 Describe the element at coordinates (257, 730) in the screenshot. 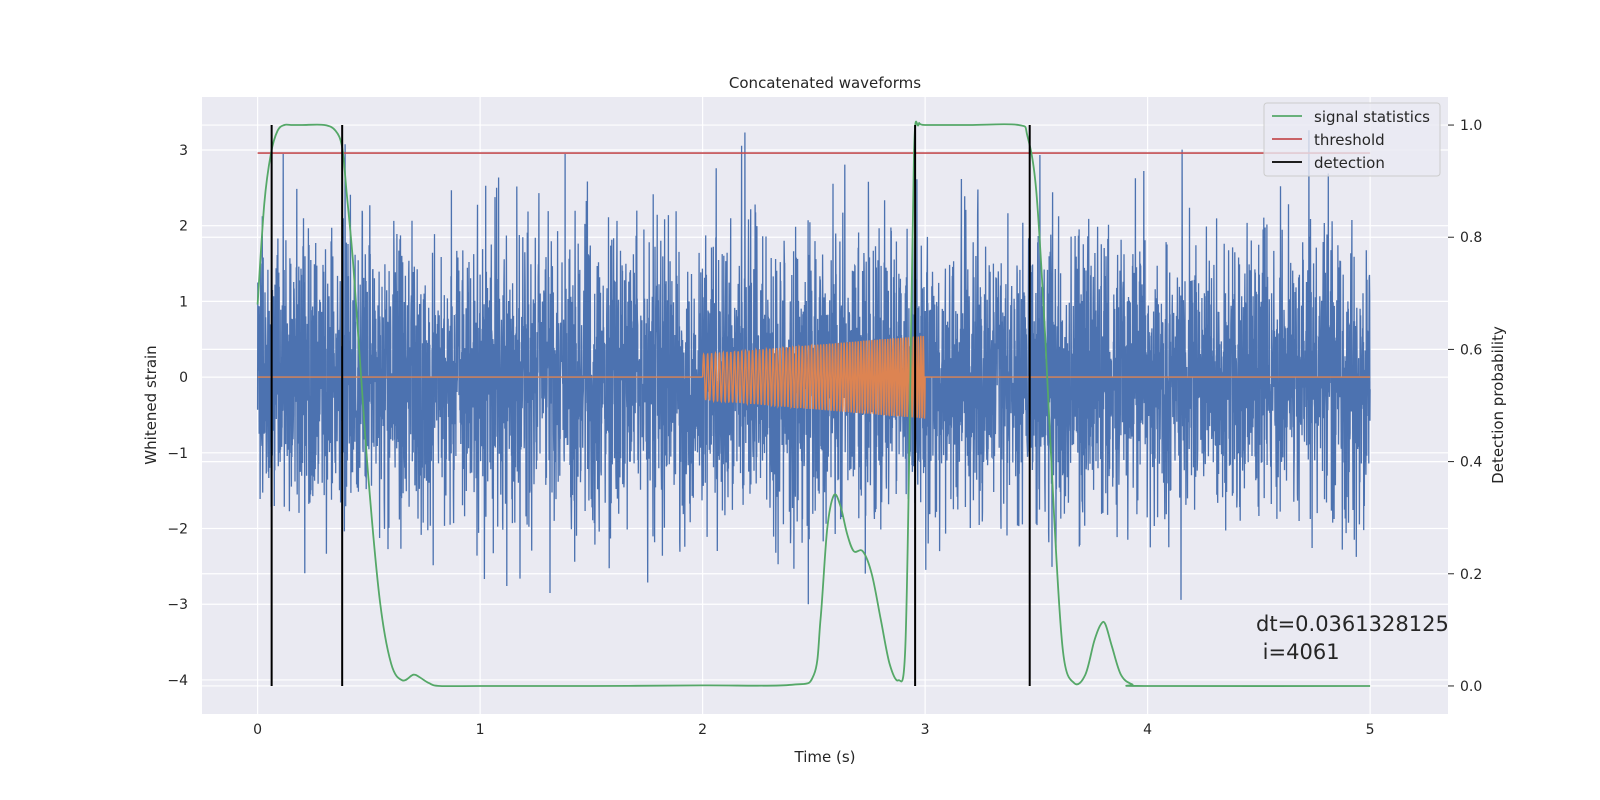

I see `x-tick-label: 0` at that location.